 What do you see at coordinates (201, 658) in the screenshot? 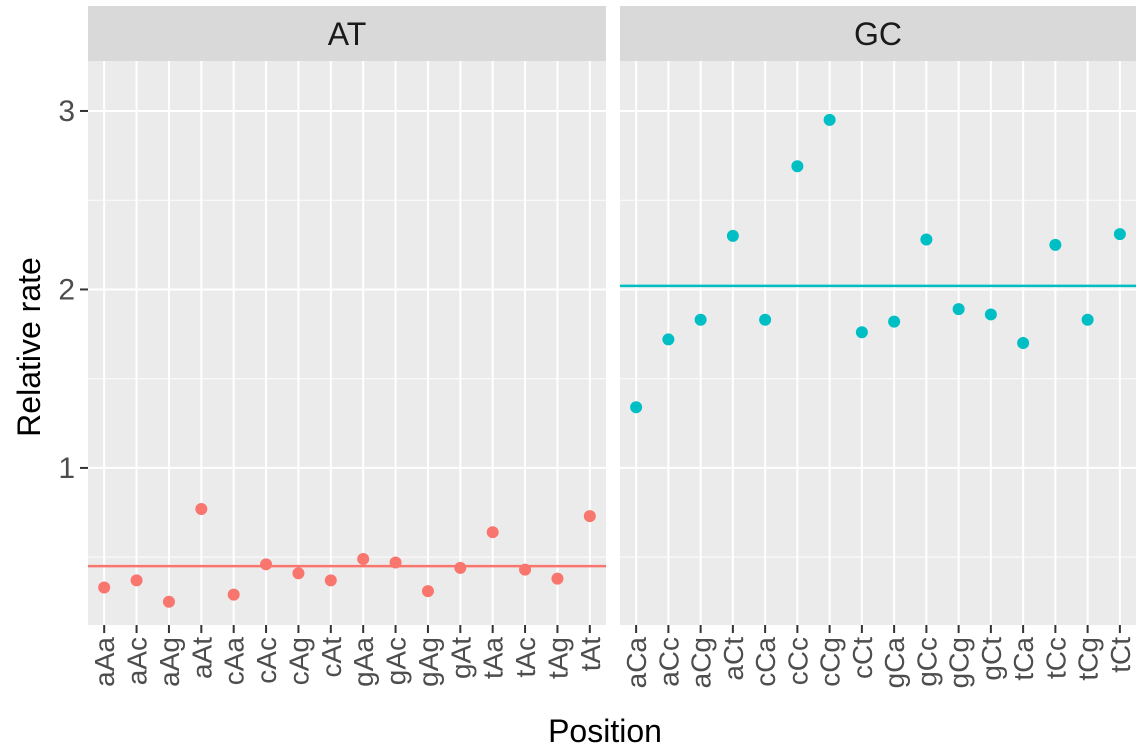
I see `x-tick-label: aAt` at bounding box center [201, 658].